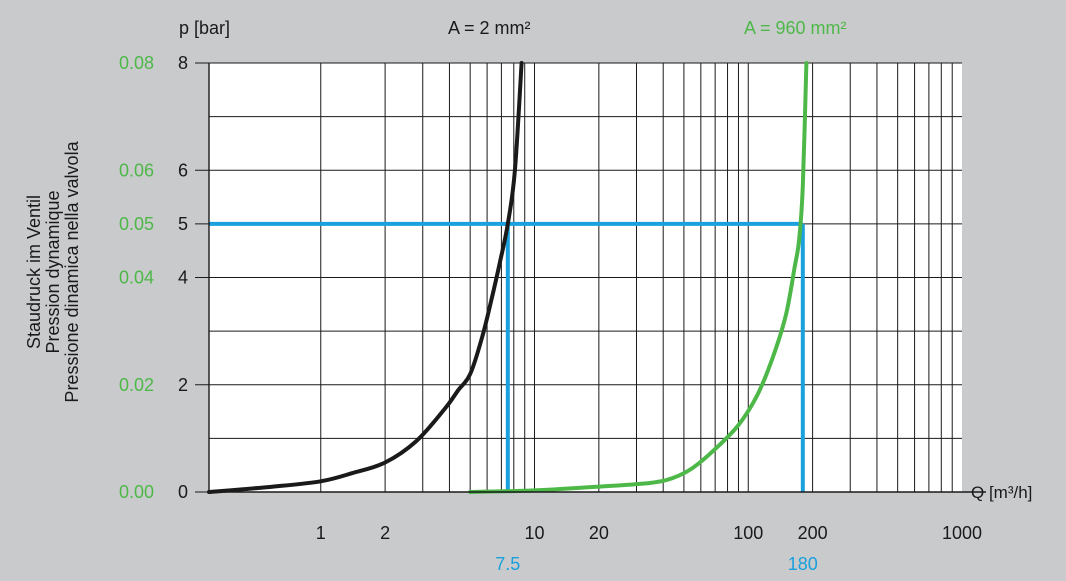 Image resolution: width=1066 pixels, height=581 pixels. I want to click on x-tick-label: 100, so click(748, 533).